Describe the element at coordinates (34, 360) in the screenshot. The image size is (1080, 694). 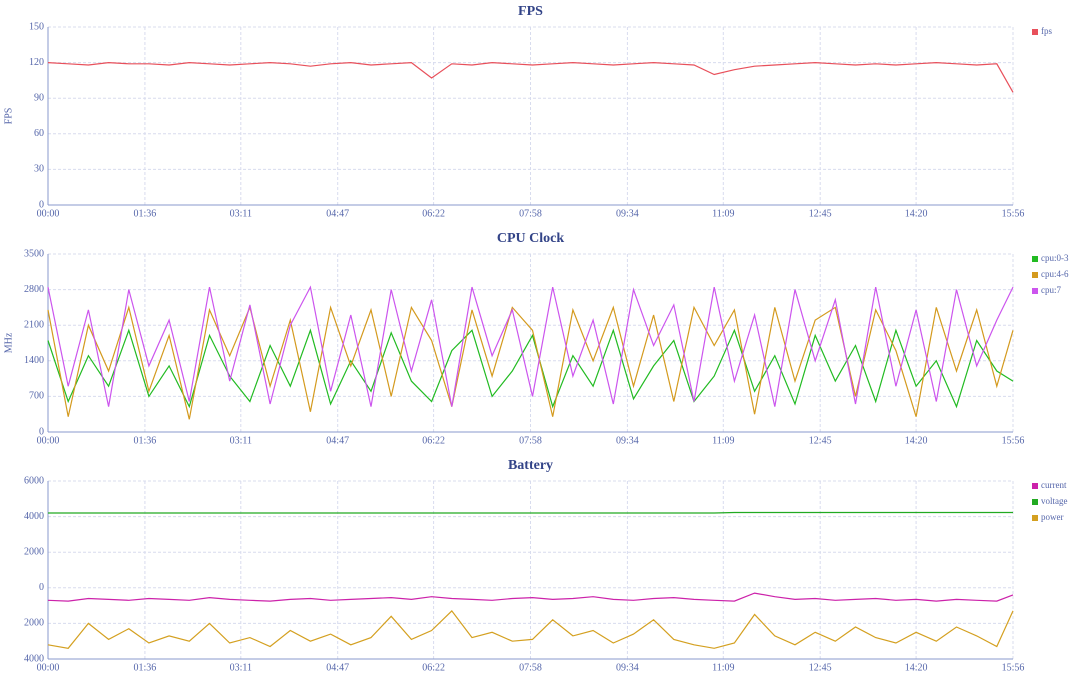
I see `y-tick-label: 1400` at that location.